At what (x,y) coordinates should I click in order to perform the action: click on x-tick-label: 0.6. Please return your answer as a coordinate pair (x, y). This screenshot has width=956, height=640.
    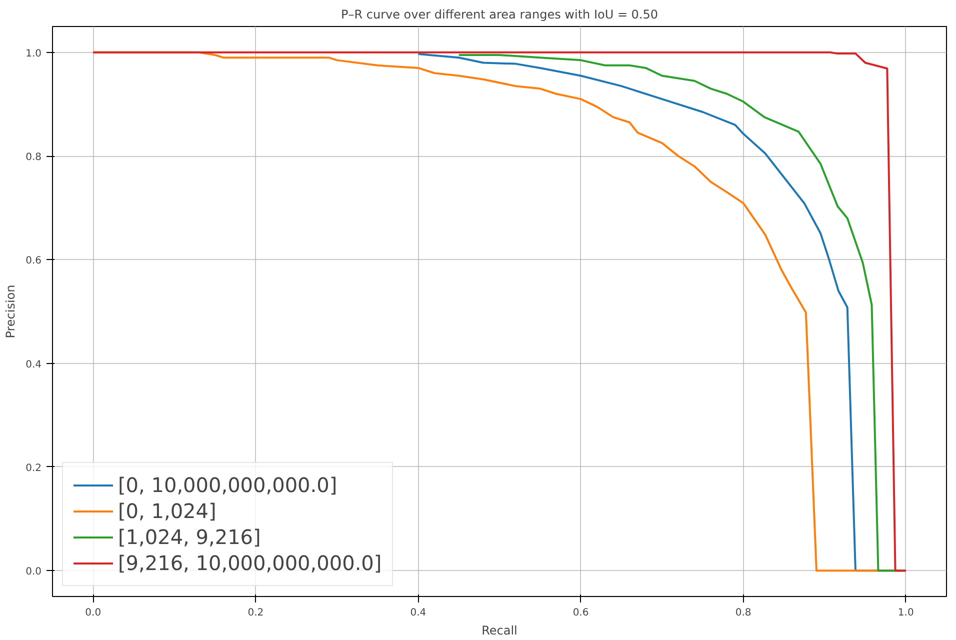
    Looking at the image, I should click on (580, 613).